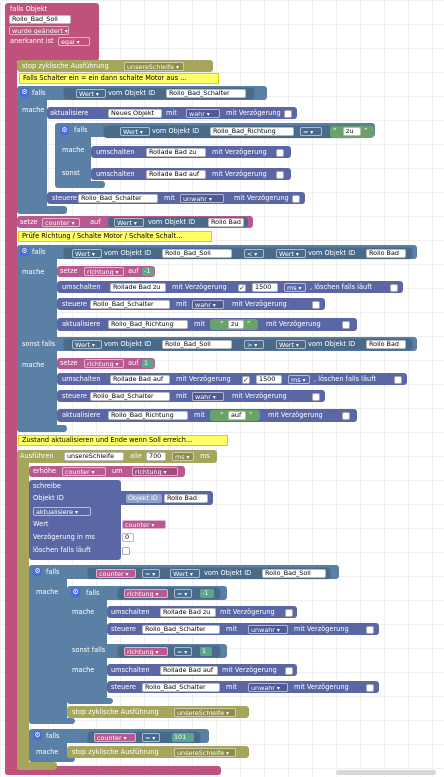  What do you see at coordinates (205, 712) in the screenshot?
I see `if3-stop-dropdown: unsereSchleife` at bounding box center [205, 712].